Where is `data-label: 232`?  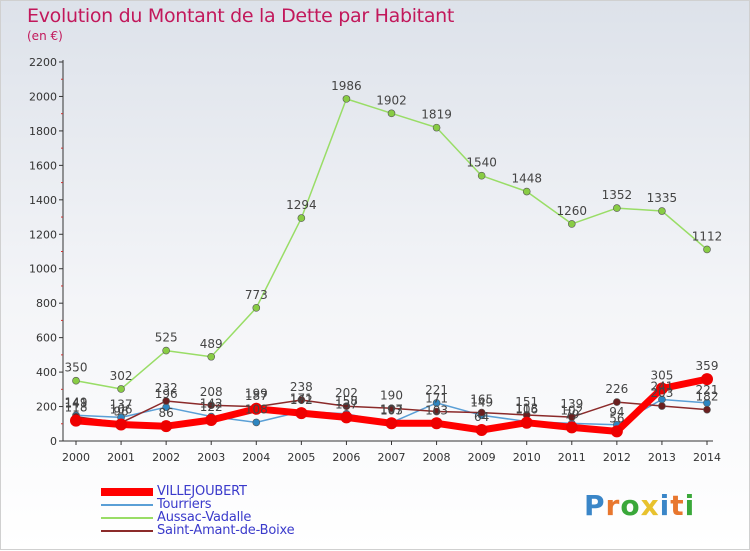 data-label: 232 is located at coordinates (166, 388).